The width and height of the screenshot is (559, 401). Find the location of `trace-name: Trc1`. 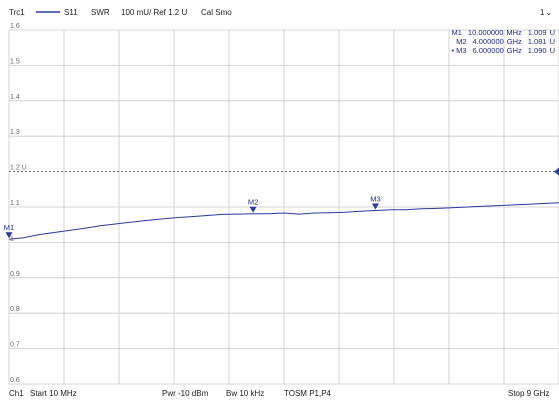

trace-name: Trc1 is located at coordinates (17, 12).